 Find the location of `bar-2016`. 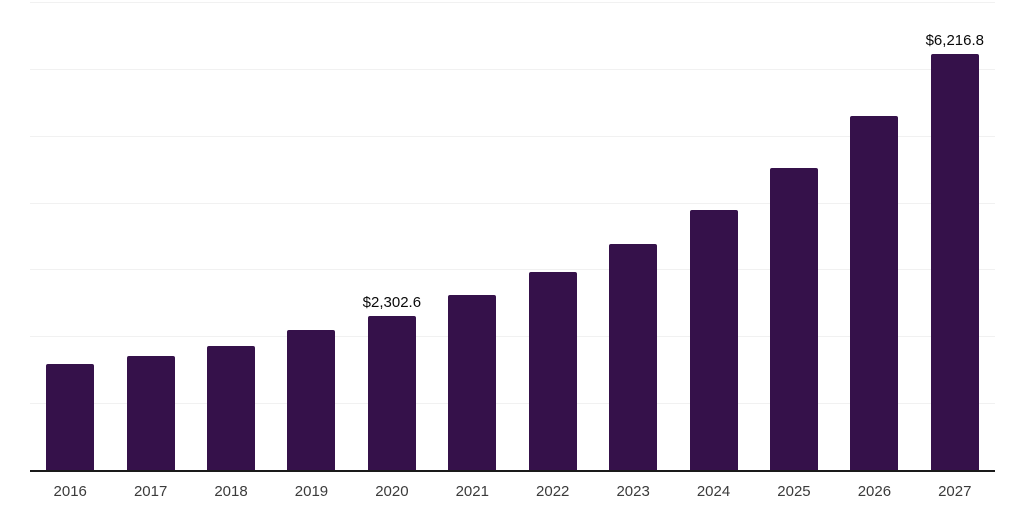

bar-2016 is located at coordinates (70, 416).